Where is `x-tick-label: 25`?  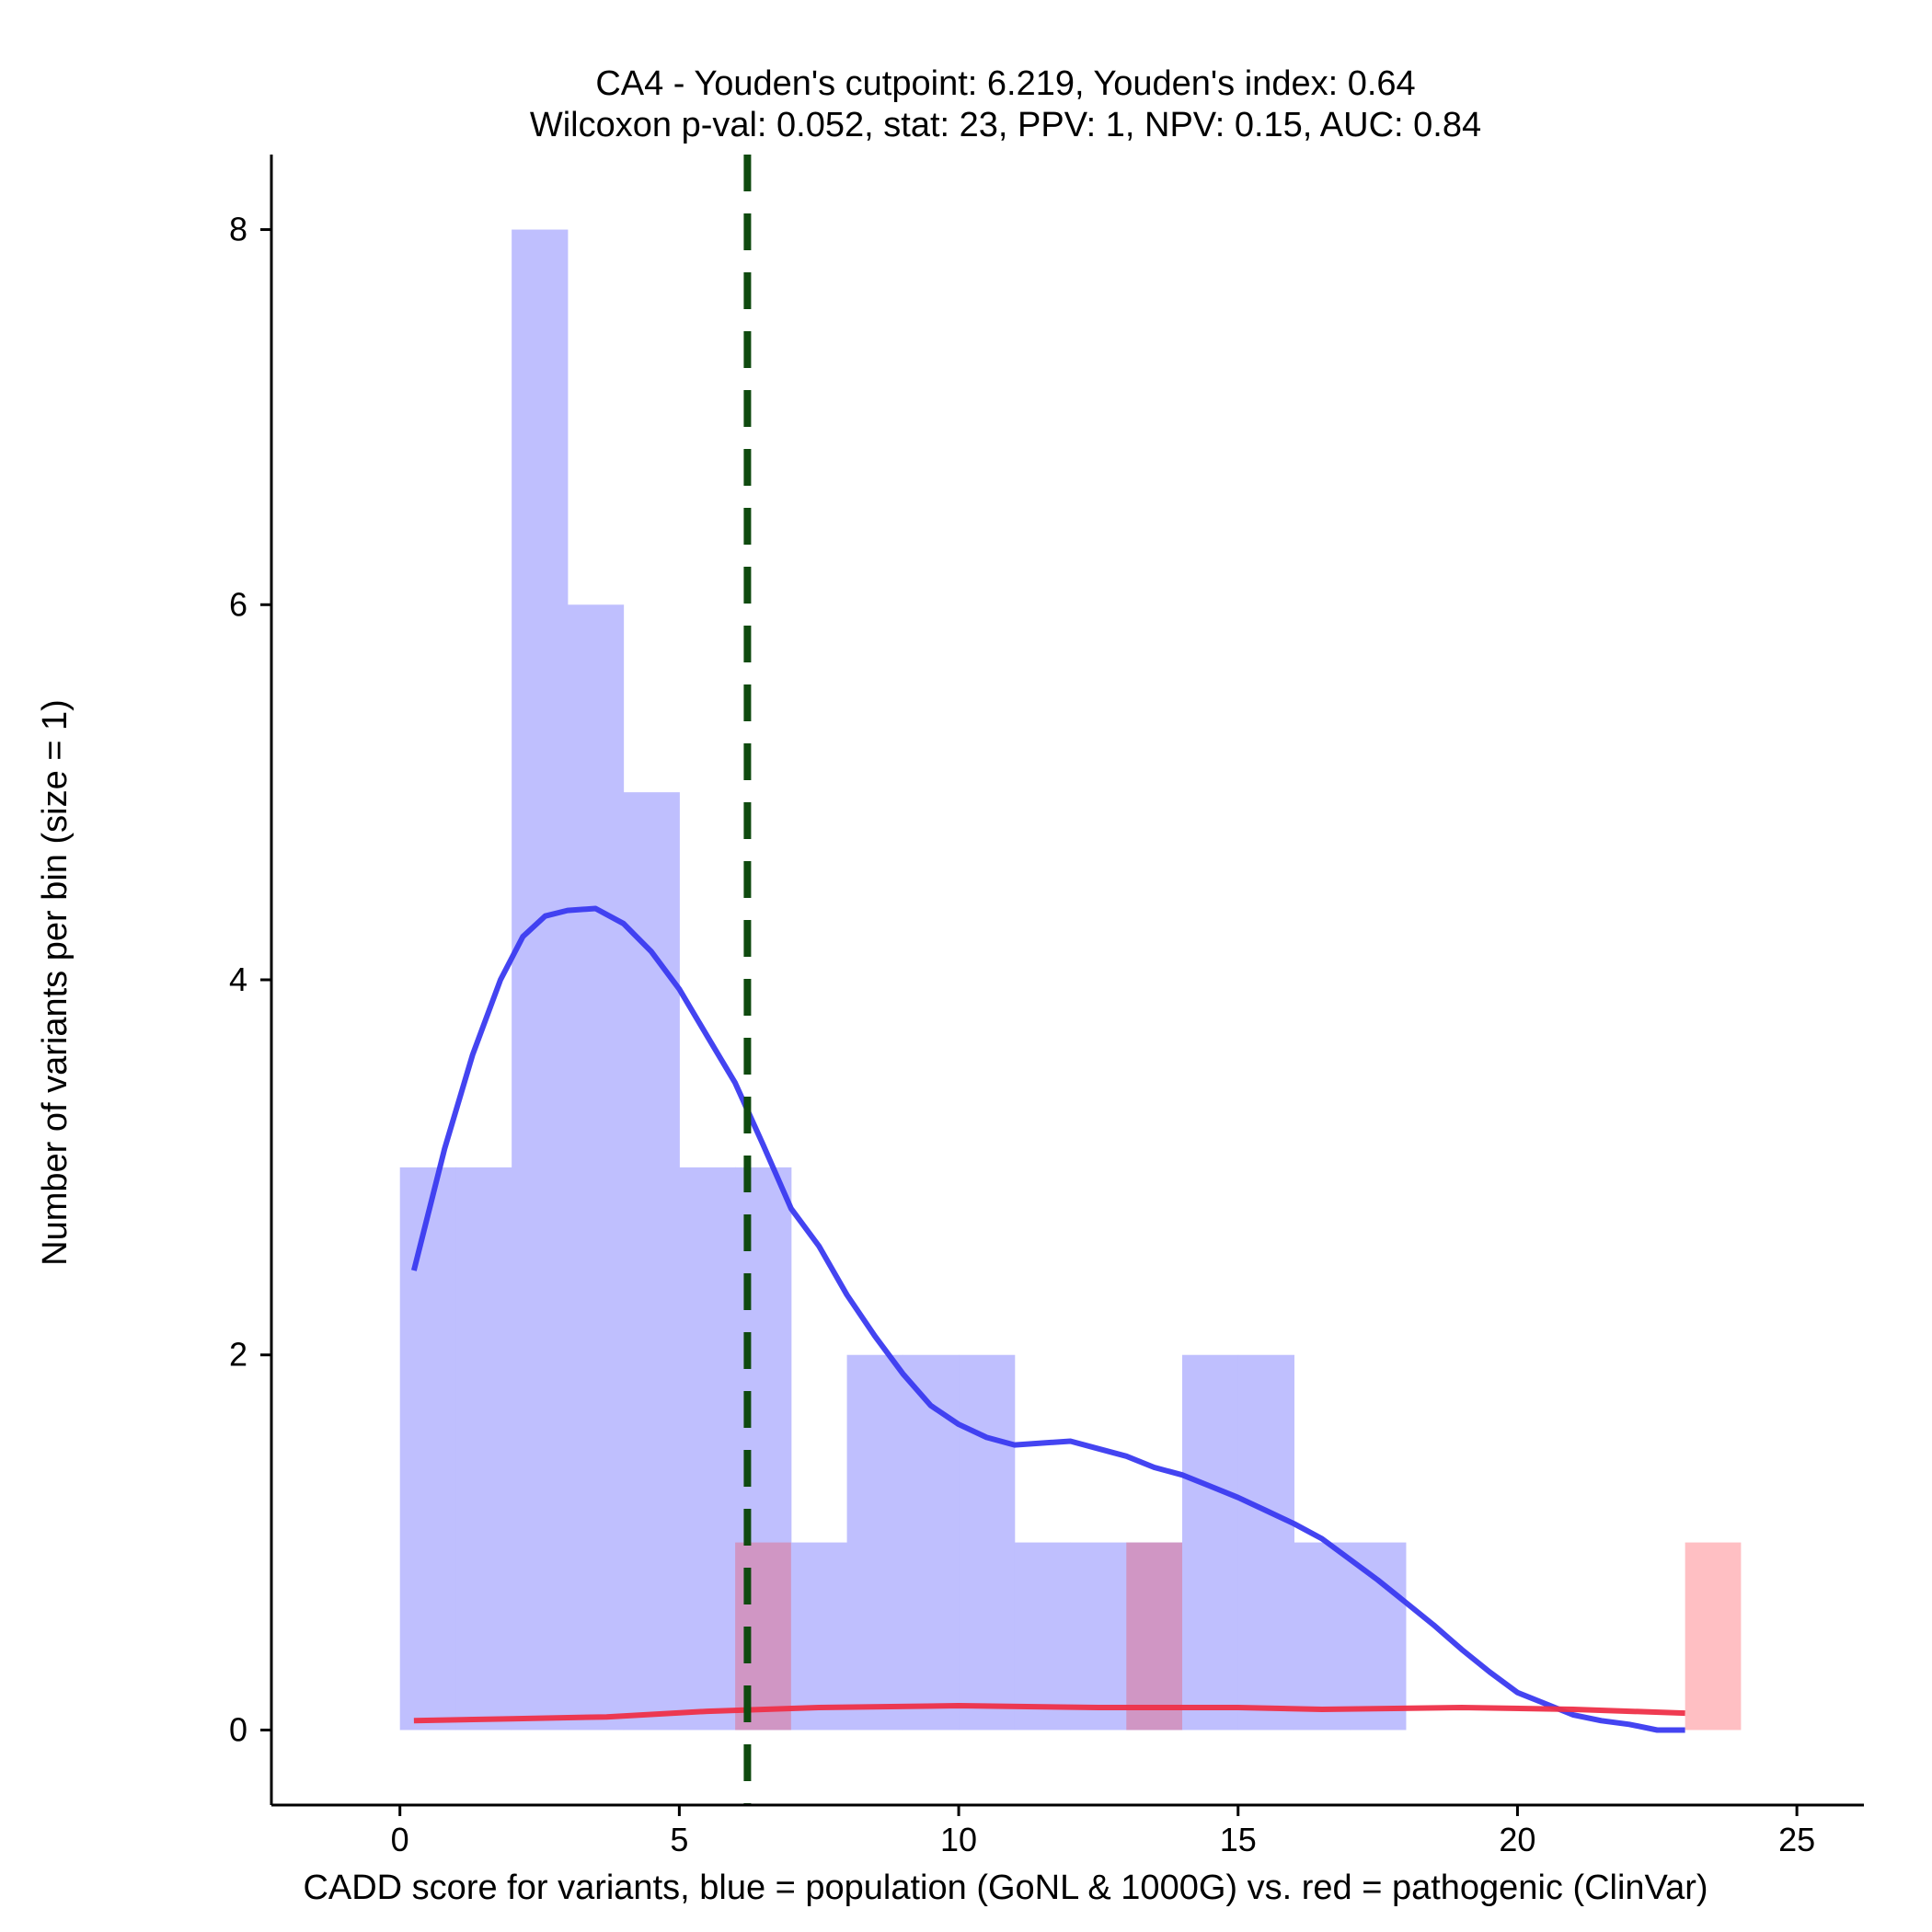
x-tick-label: 25 is located at coordinates (1796, 1839).